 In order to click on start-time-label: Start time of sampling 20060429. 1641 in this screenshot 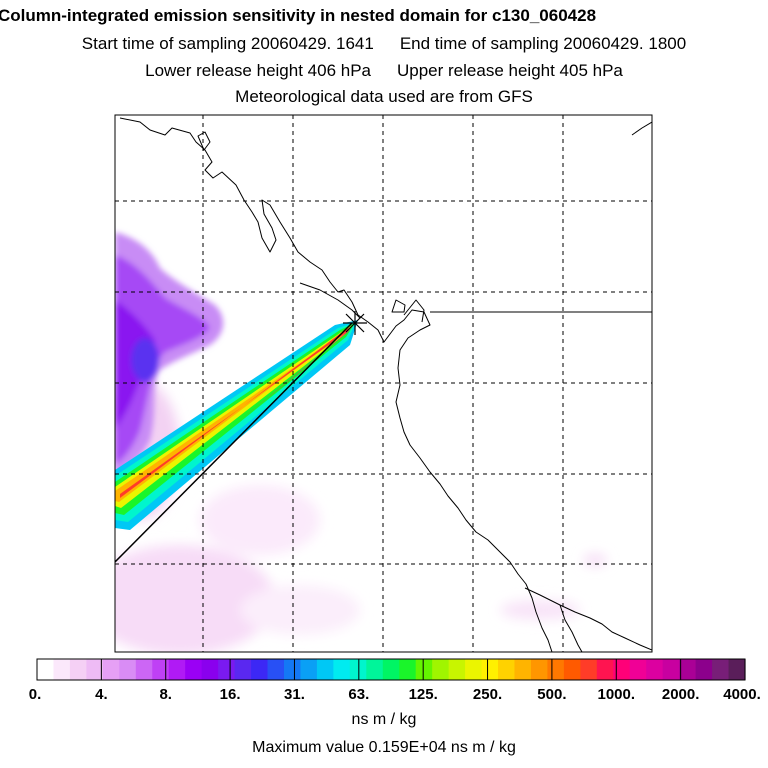, I will do `click(227, 43)`.